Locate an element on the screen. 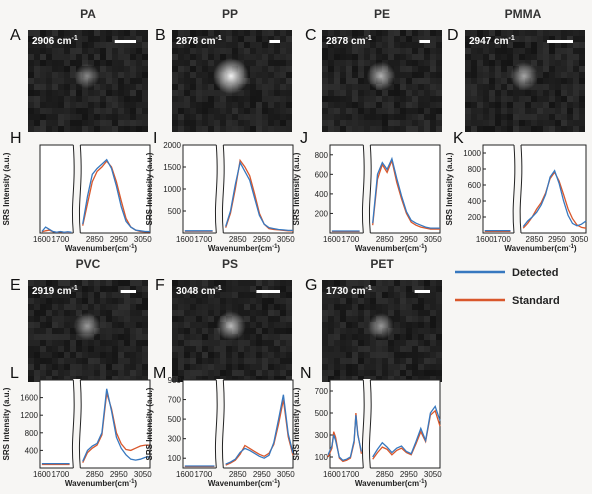  wavenumber-label: 1730 cm-1 is located at coordinates (349, 291).